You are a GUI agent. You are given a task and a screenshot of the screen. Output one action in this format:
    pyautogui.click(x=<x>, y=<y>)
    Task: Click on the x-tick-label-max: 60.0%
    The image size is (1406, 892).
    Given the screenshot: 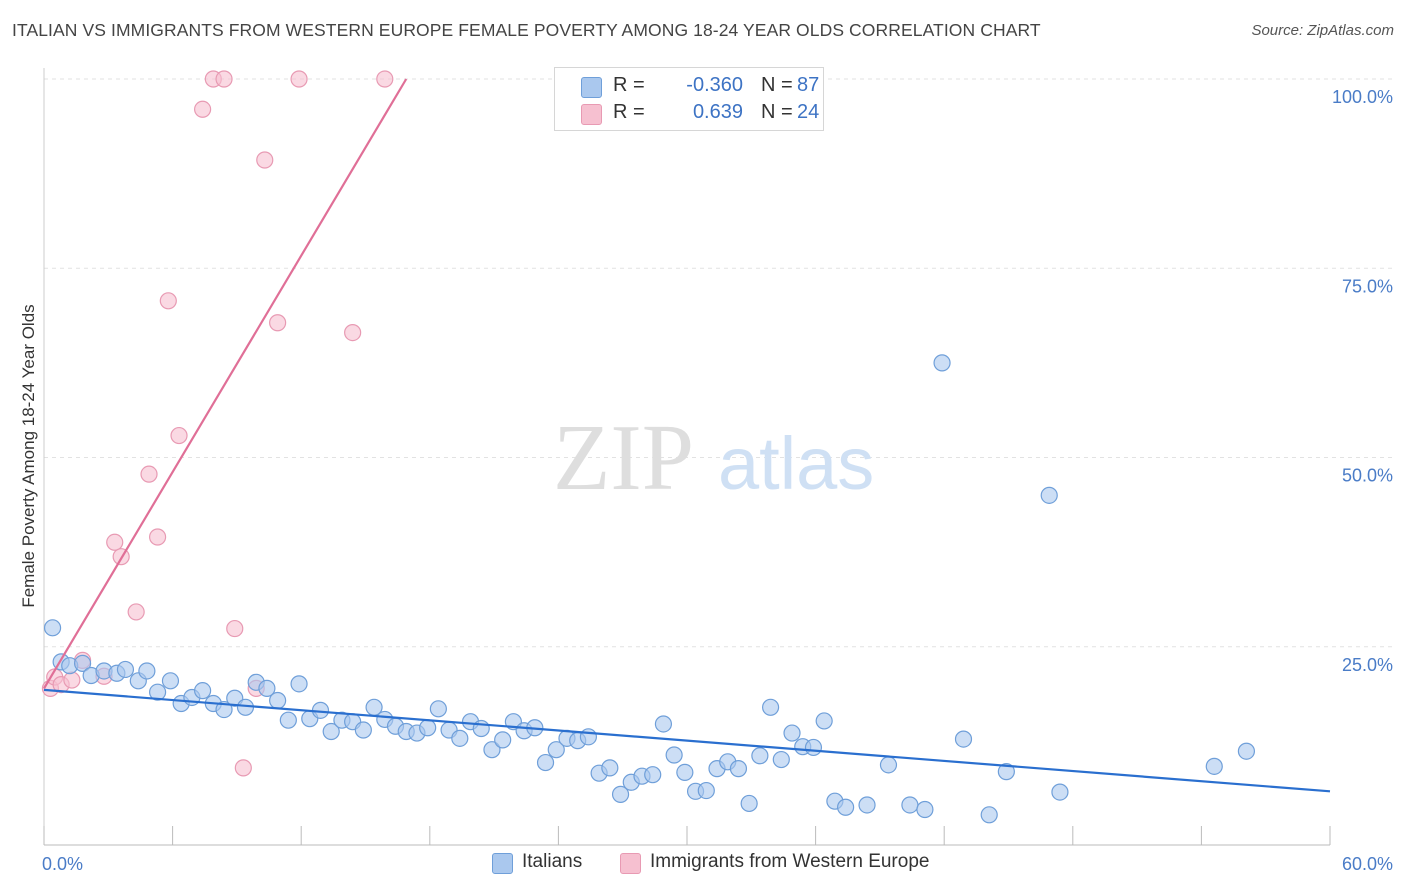 What is the action you would take?
    pyautogui.click(x=1367, y=864)
    